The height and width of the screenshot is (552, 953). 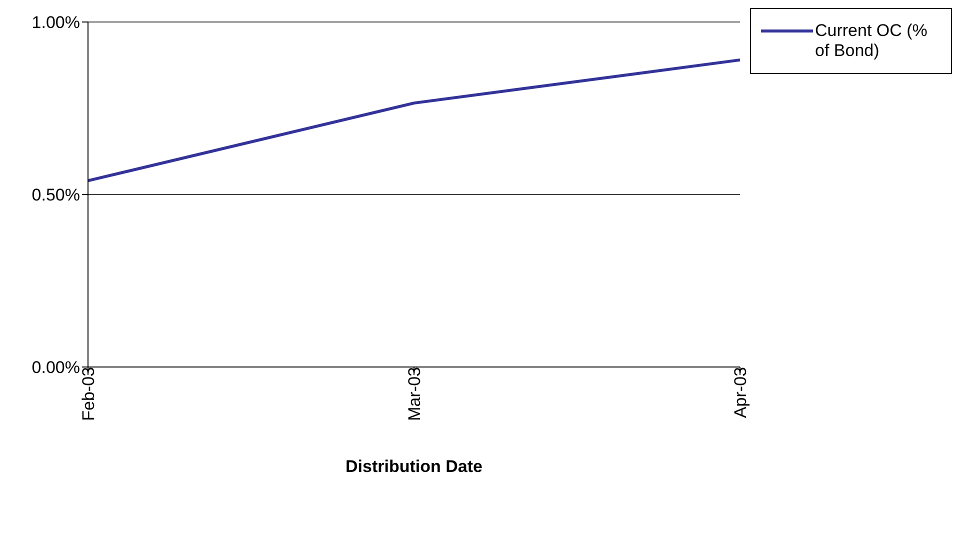 What do you see at coordinates (414, 466) in the screenshot?
I see `x-axis-title: Distribution Date` at bounding box center [414, 466].